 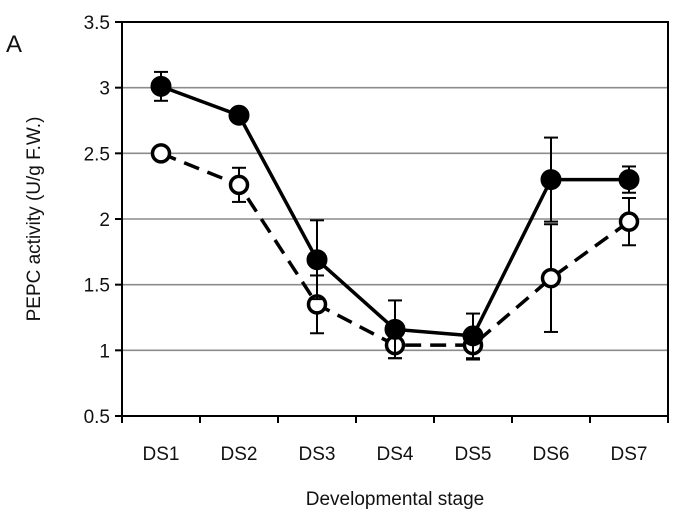 What do you see at coordinates (395, 440) in the screenshot?
I see `x-axis: DS1 DS2 DS3 DS4 DS5 DS6 DS7` at bounding box center [395, 440].